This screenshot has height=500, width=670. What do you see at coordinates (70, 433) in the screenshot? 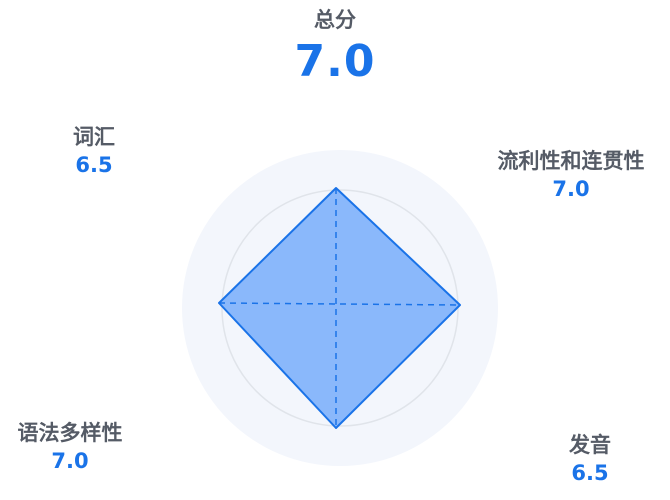
I see `dimension-label: 语法多样性` at bounding box center [70, 433].